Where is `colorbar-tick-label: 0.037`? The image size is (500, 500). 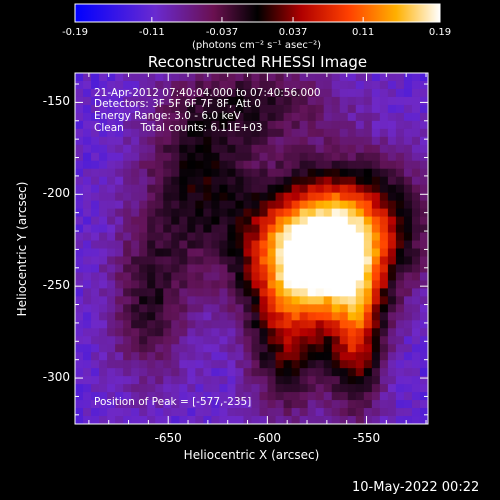
colorbar-tick-label: 0.037 is located at coordinates (293, 32).